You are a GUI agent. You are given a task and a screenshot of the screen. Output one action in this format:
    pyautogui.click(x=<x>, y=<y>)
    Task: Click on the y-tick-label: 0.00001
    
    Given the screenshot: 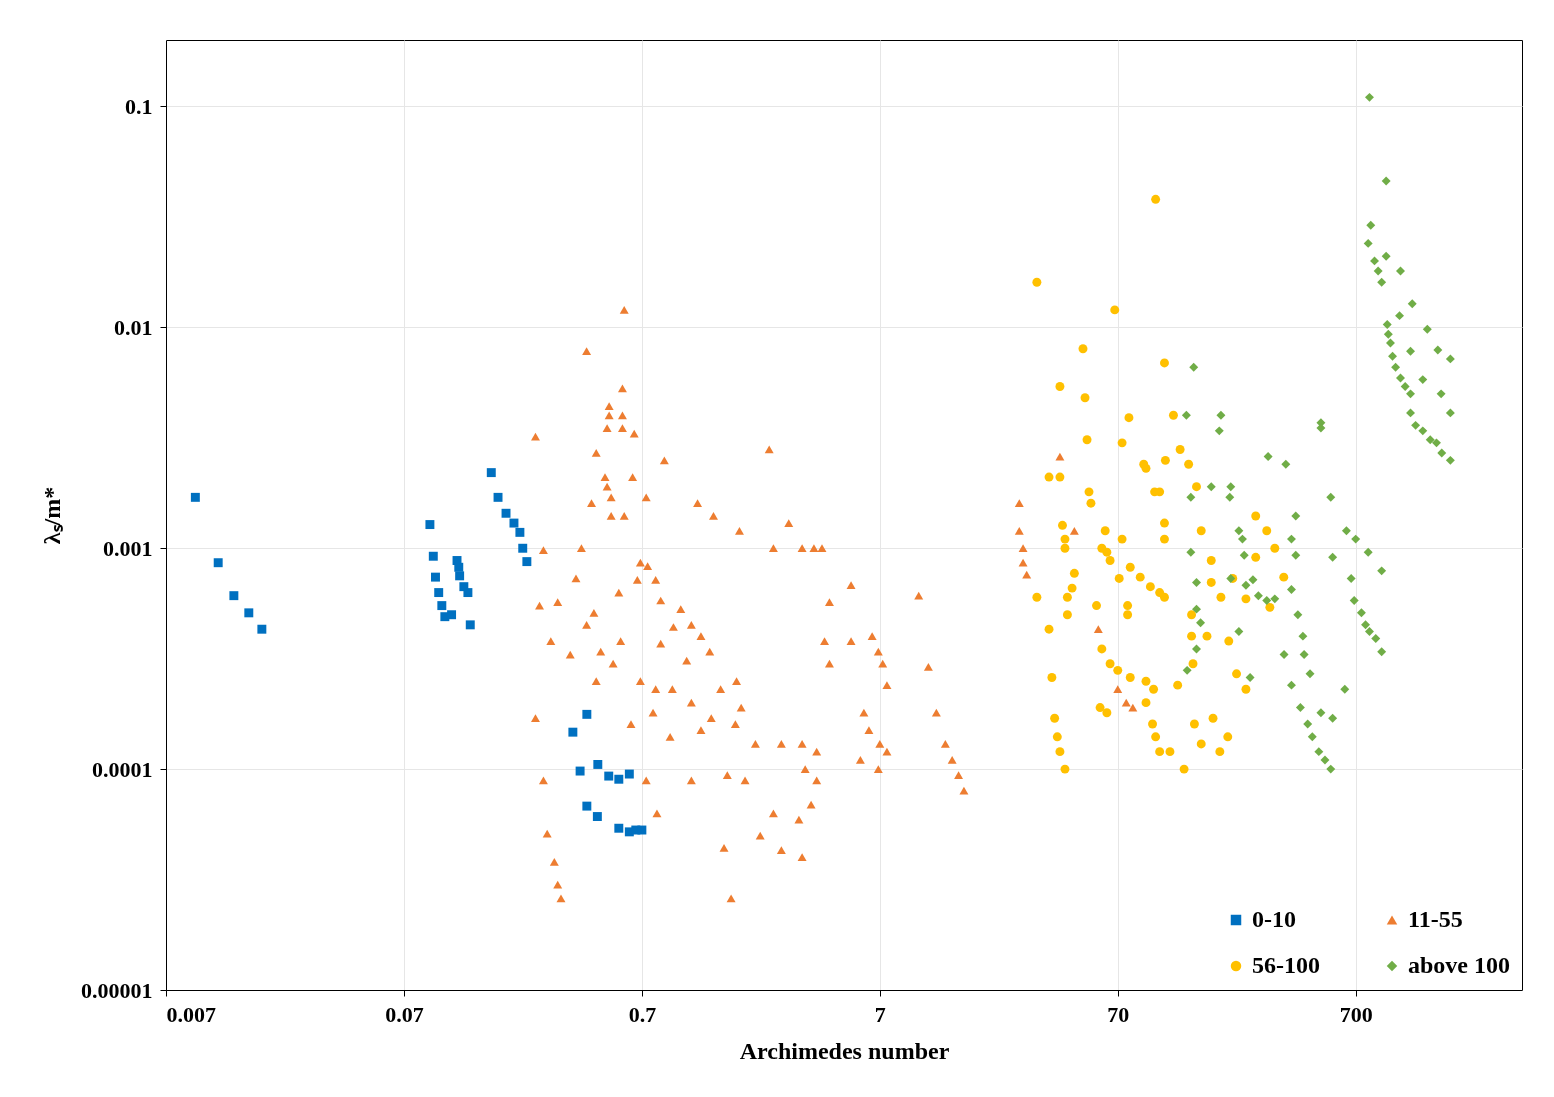 What is the action you would take?
    pyautogui.click(x=117, y=990)
    